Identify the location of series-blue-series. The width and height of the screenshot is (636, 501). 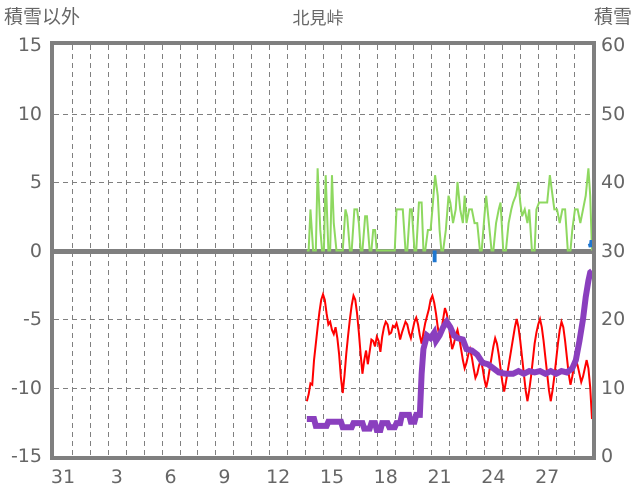
(434, 256).